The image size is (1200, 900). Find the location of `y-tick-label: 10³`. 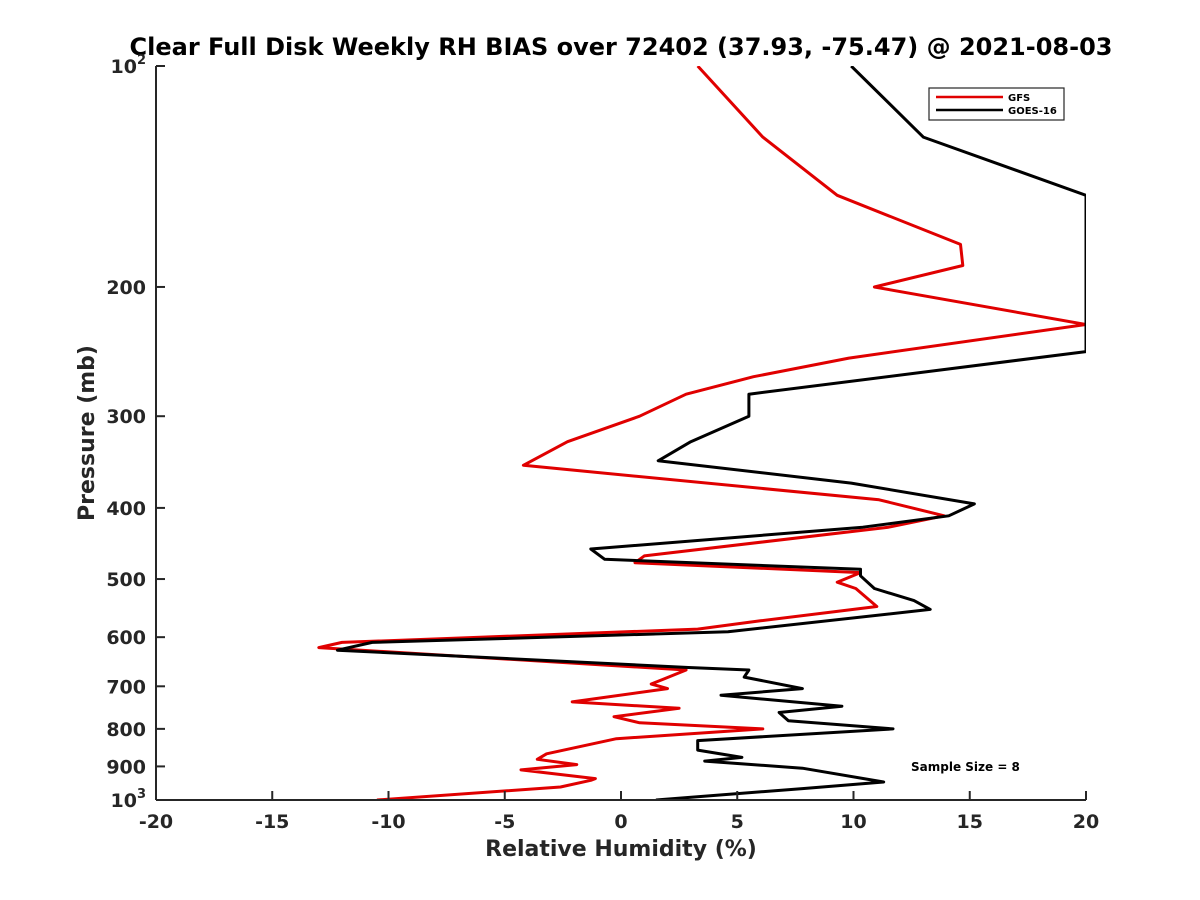

y-tick-label: 10³ is located at coordinates (129, 799).